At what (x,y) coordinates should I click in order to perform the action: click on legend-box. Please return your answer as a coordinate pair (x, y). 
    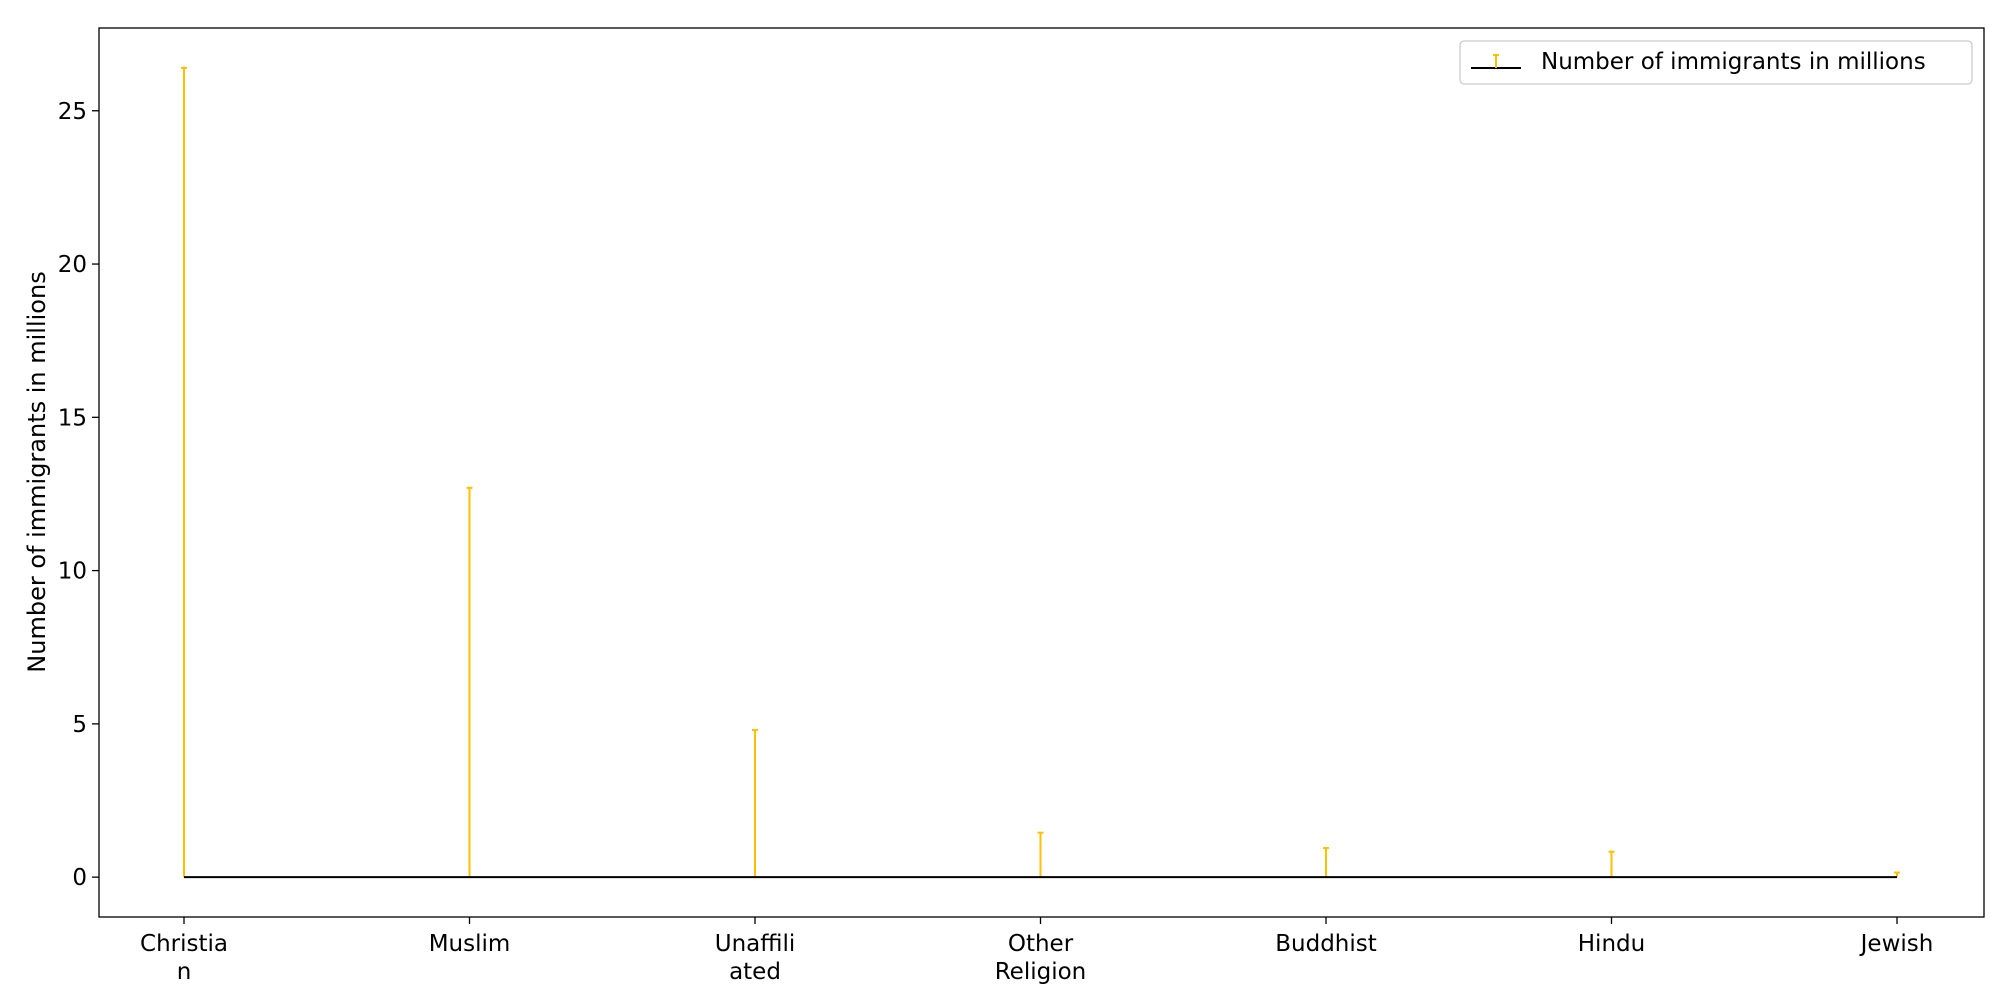
    Looking at the image, I should click on (1716, 62).